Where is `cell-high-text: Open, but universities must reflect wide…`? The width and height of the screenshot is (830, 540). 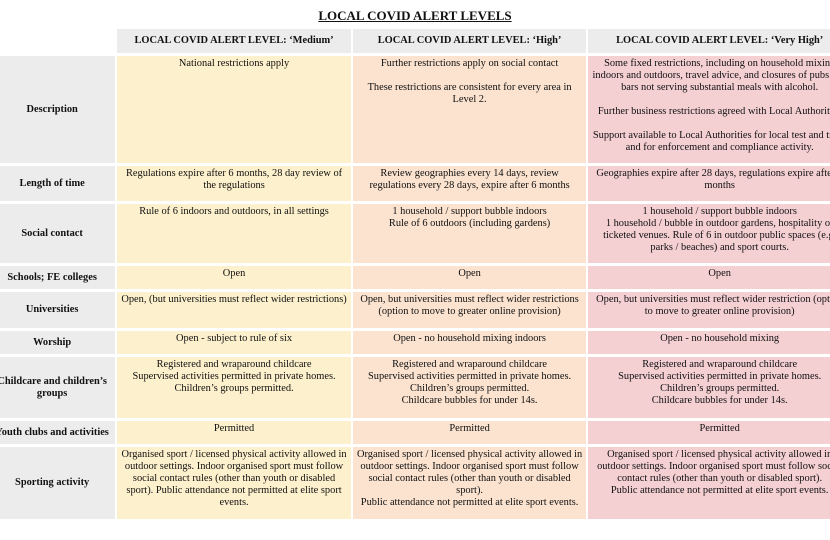
cell-high-text: Open, but universities must reflect wide… is located at coordinates (469, 305).